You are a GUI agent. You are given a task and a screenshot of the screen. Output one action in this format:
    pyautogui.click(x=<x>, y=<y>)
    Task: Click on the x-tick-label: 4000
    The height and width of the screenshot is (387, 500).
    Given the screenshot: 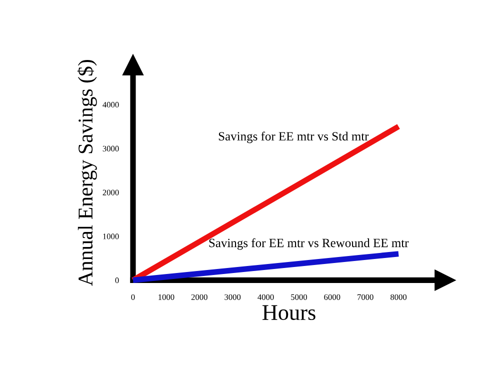 What is the action you would take?
    pyautogui.click(x=266, y=297)
    